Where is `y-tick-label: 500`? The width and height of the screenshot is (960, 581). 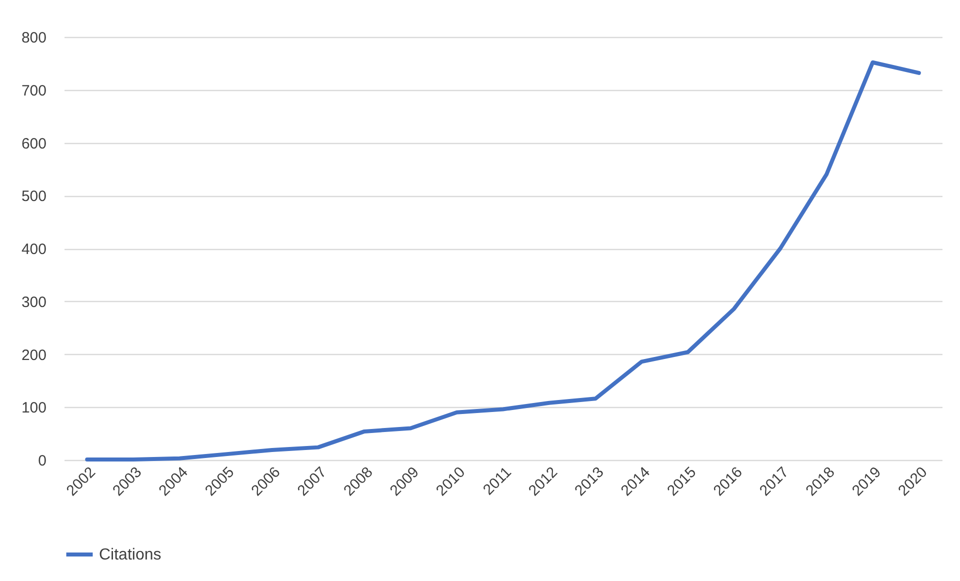 y-tick-label: 500 is located at coordinates (33, 197).